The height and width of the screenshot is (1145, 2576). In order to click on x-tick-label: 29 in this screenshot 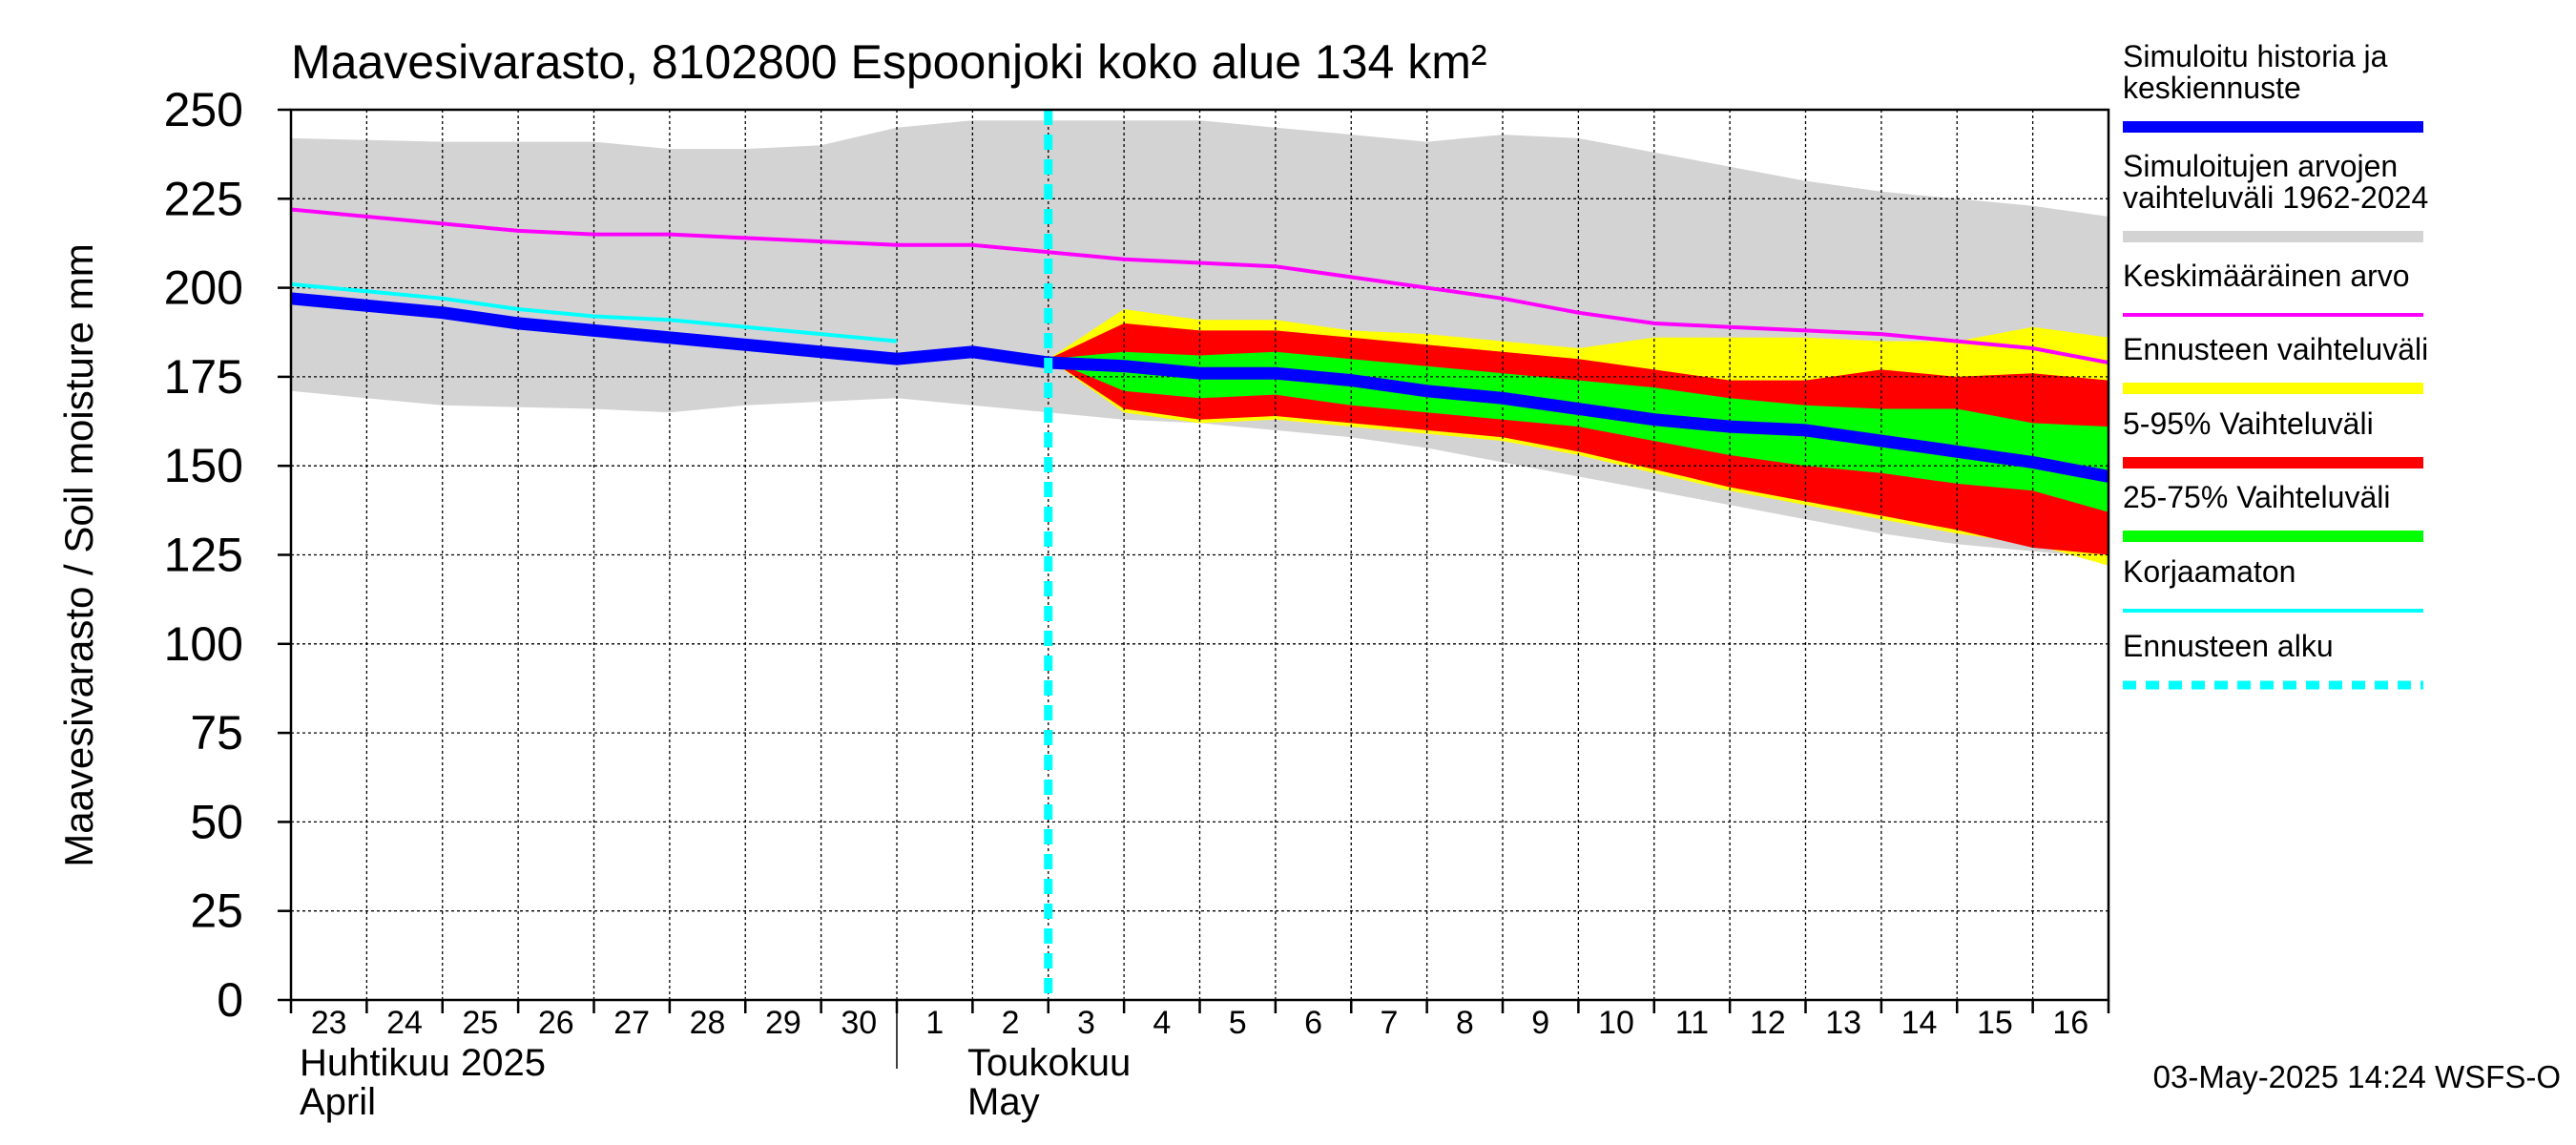, I will do `click(783, 1023)`.